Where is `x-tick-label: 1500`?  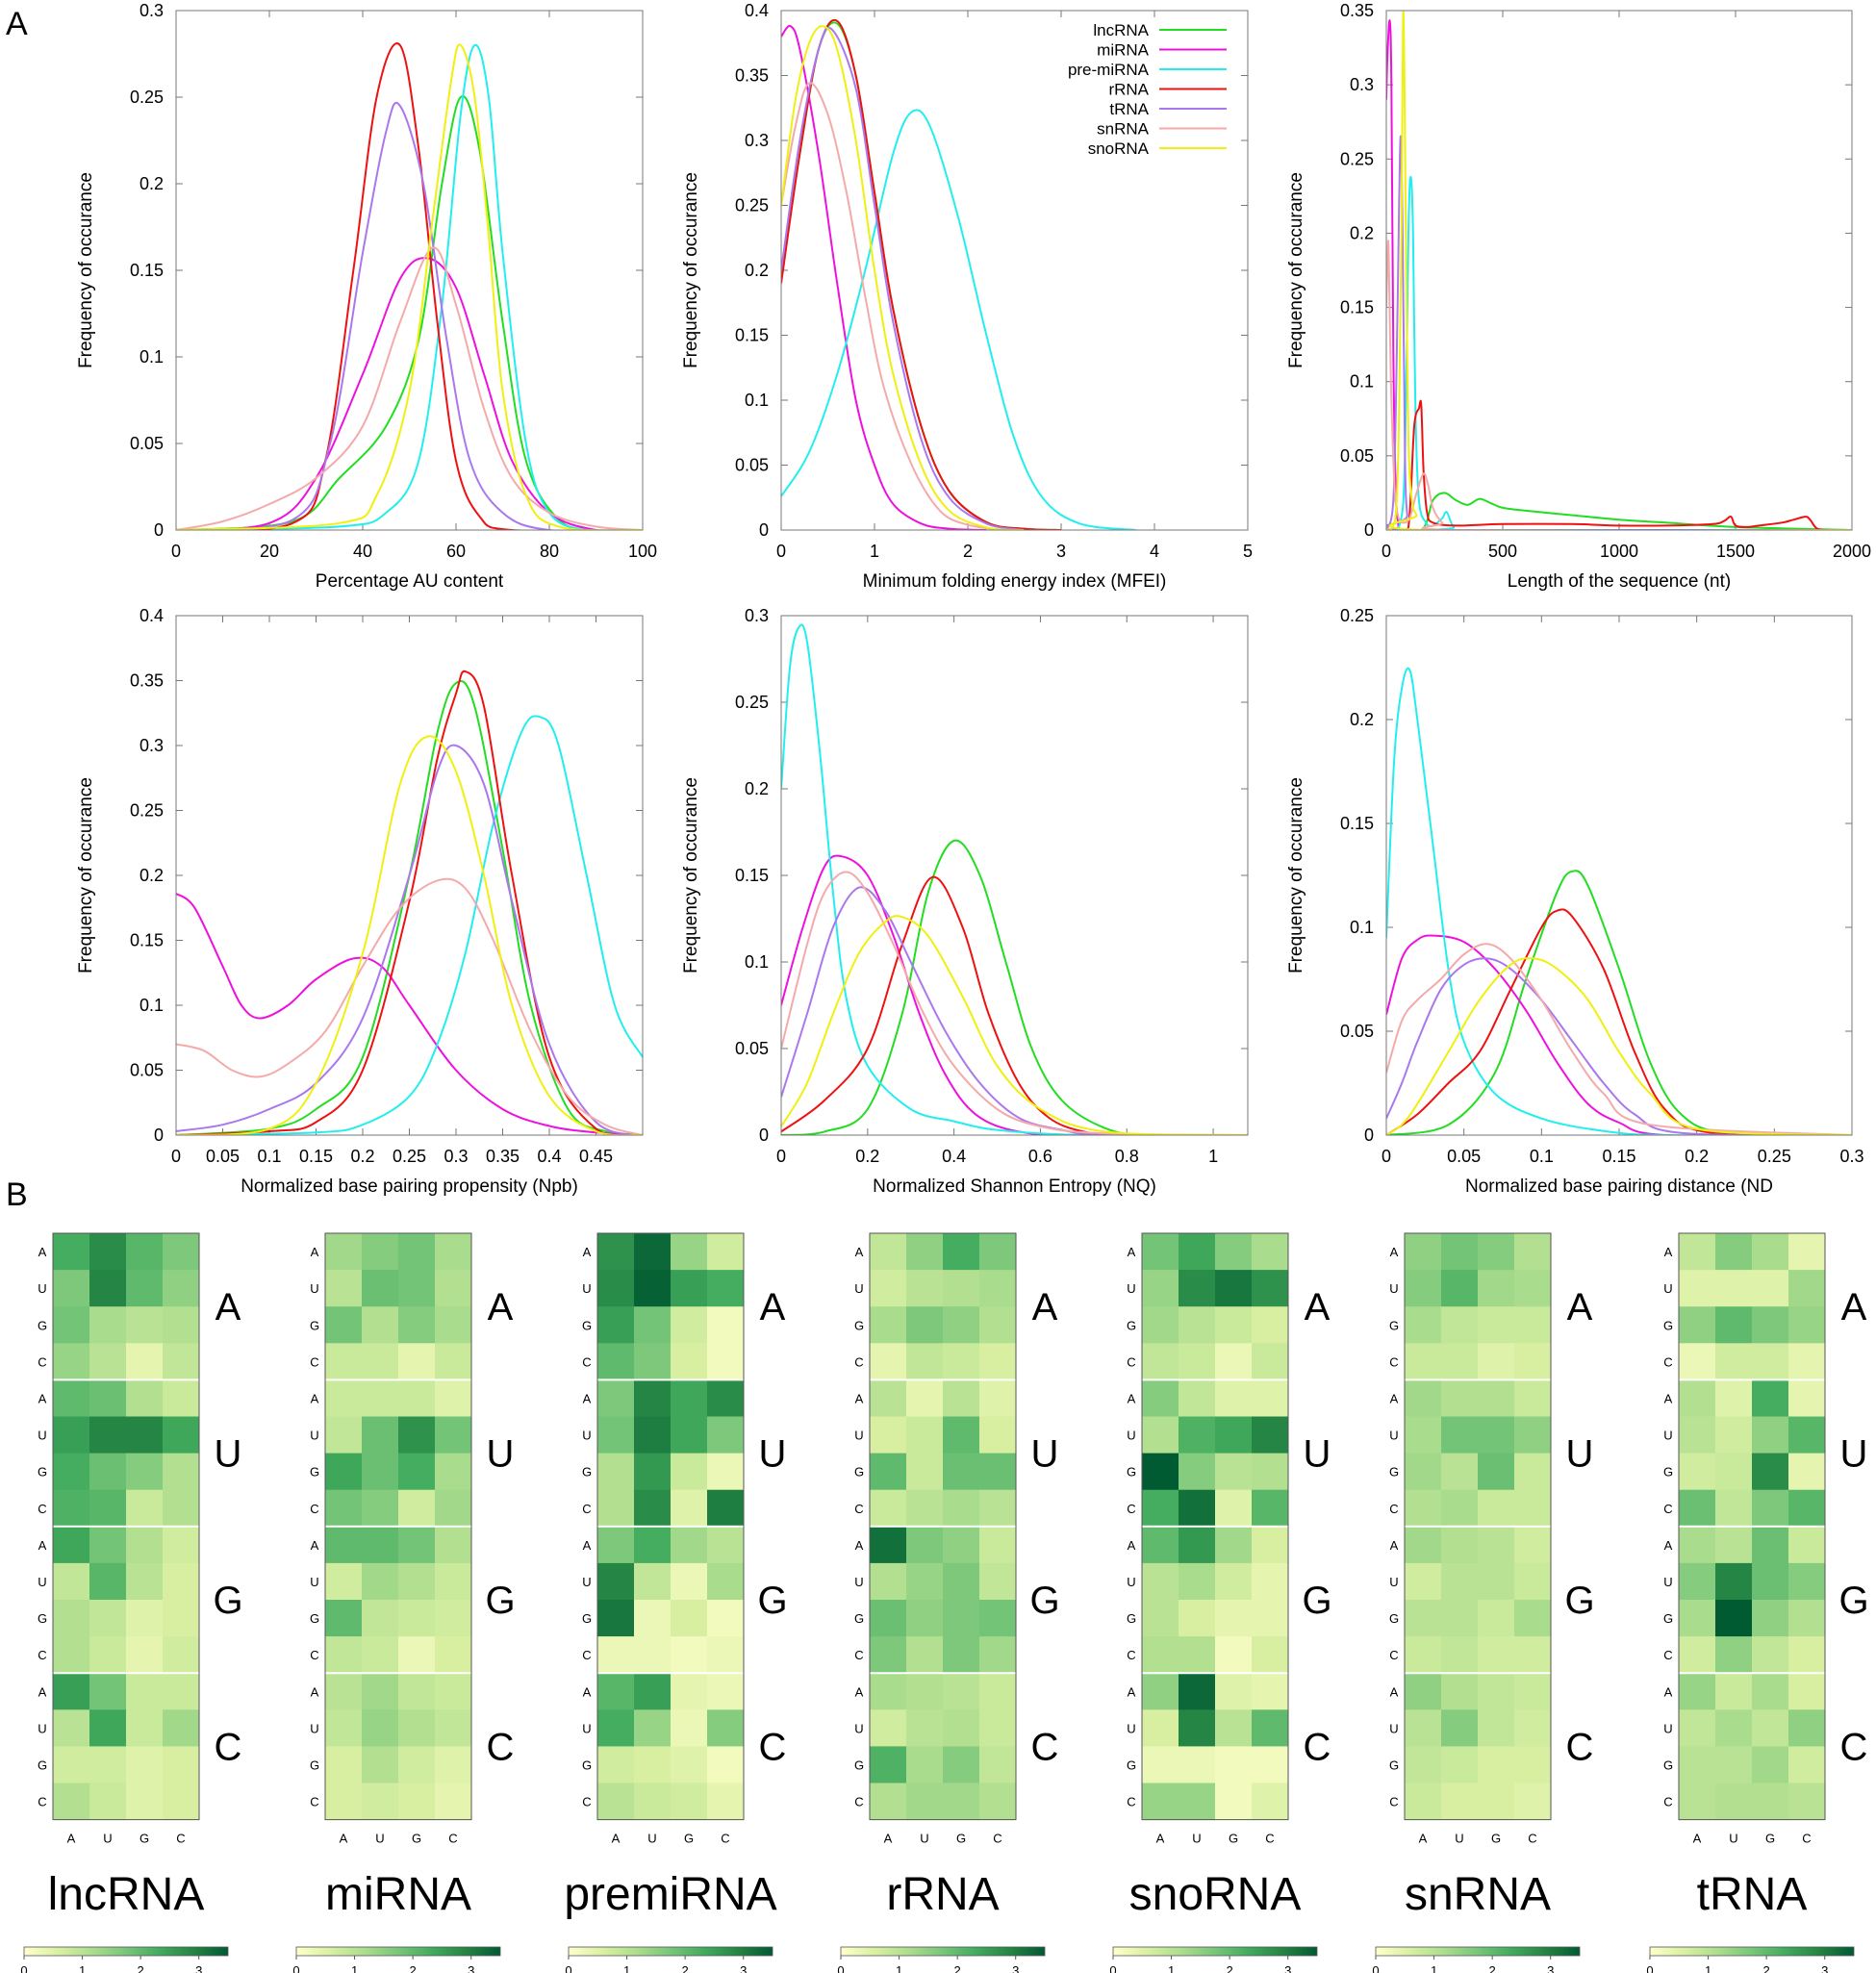 x-tick-label: 1500 is located at coordinates (1735, 551).